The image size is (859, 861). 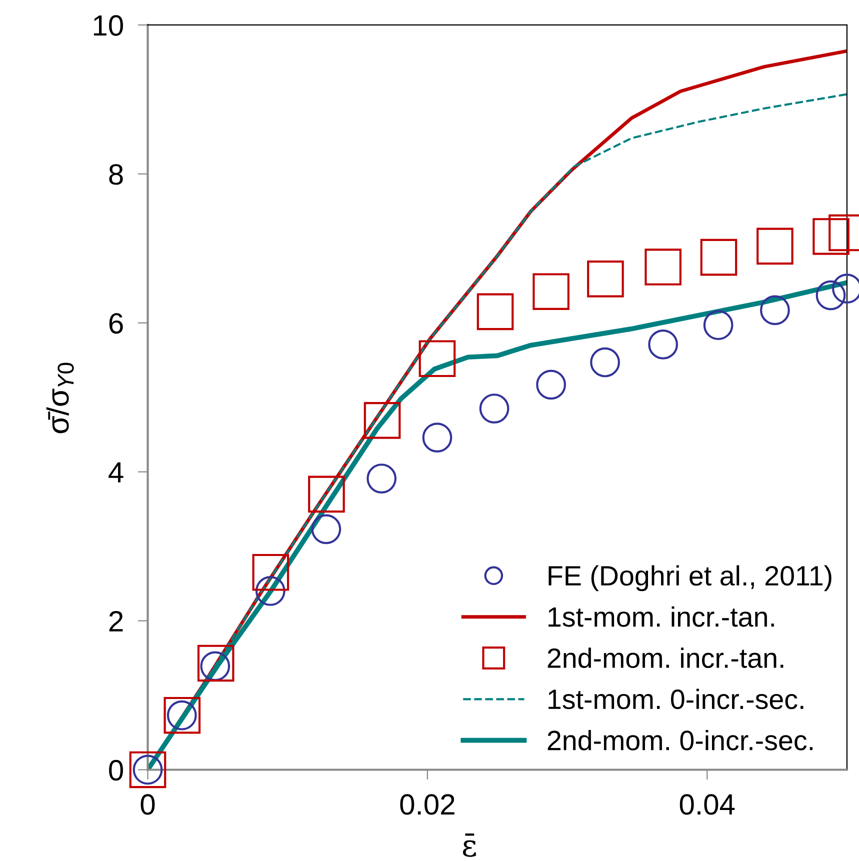 What do you see at coordinates (469, 845) in the screenshot?
I see `x-axis-title: ε̄` at bounding box center [469, 845].